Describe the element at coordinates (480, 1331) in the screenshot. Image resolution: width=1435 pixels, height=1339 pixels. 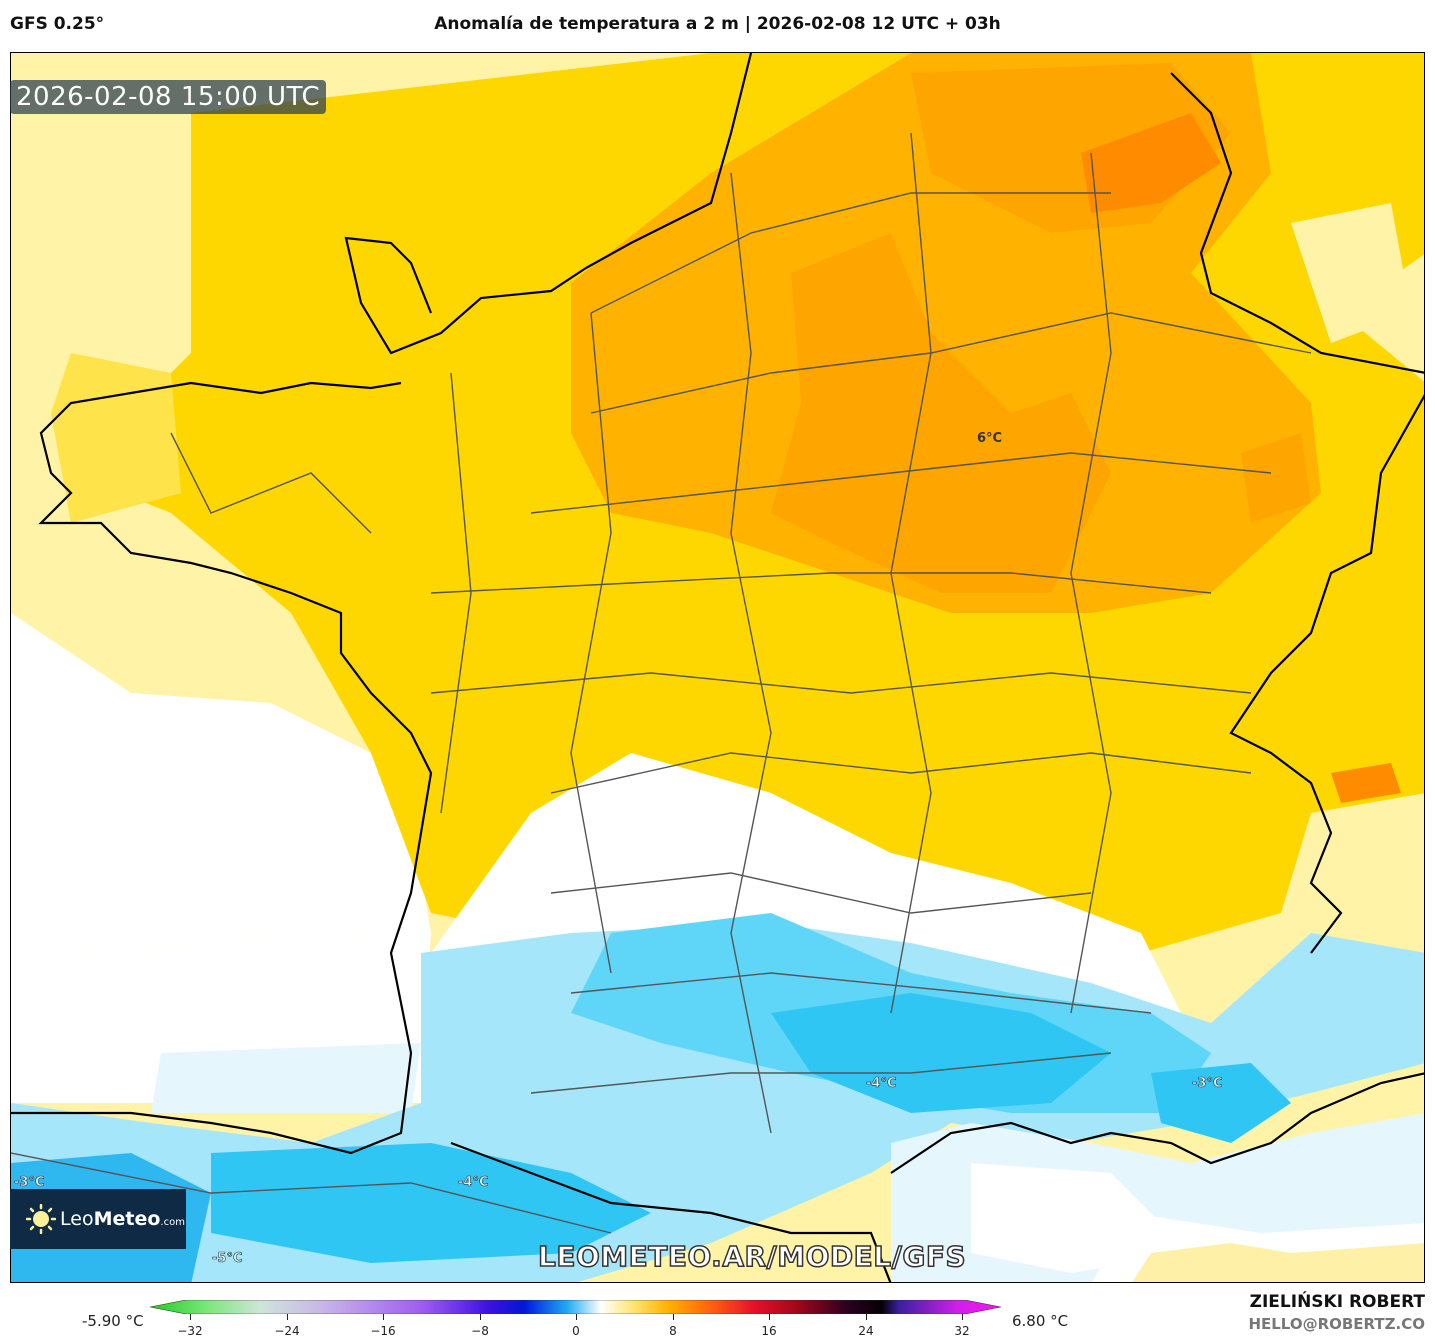
I see `colorbar-tick-label: −8` at that location.